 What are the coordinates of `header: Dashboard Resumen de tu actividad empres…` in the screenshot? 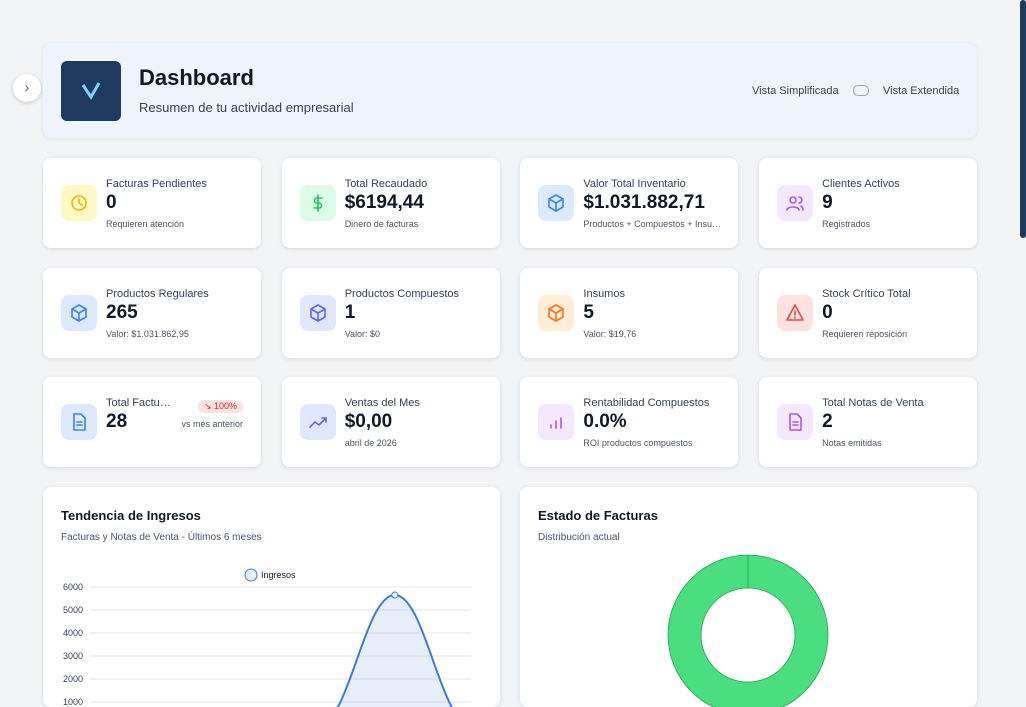 It's located at (510, 90).